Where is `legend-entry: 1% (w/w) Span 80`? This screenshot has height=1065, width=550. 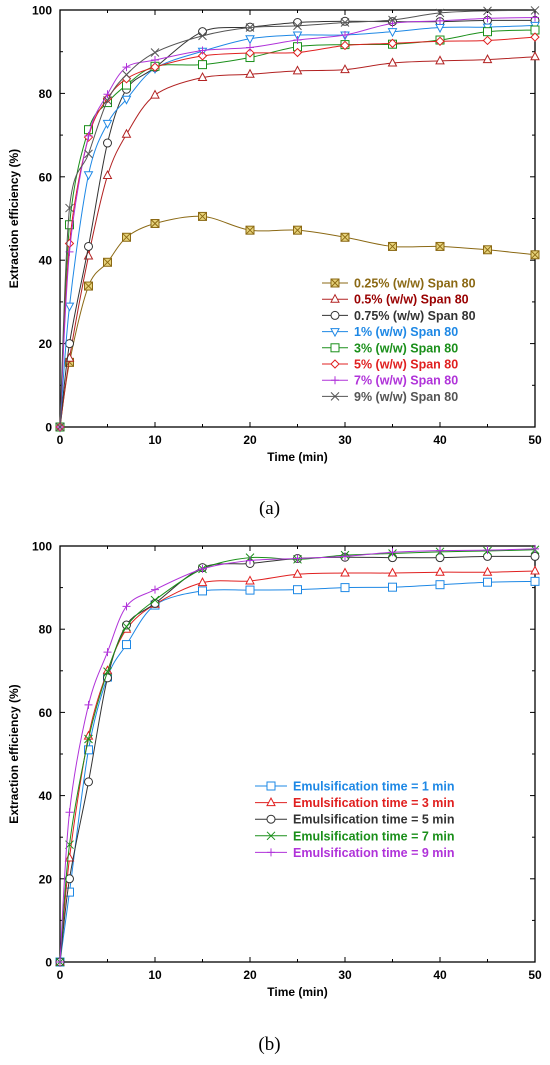
legend-entry: 1% (w/w) Span 80 is located at coordinates (406, 332).